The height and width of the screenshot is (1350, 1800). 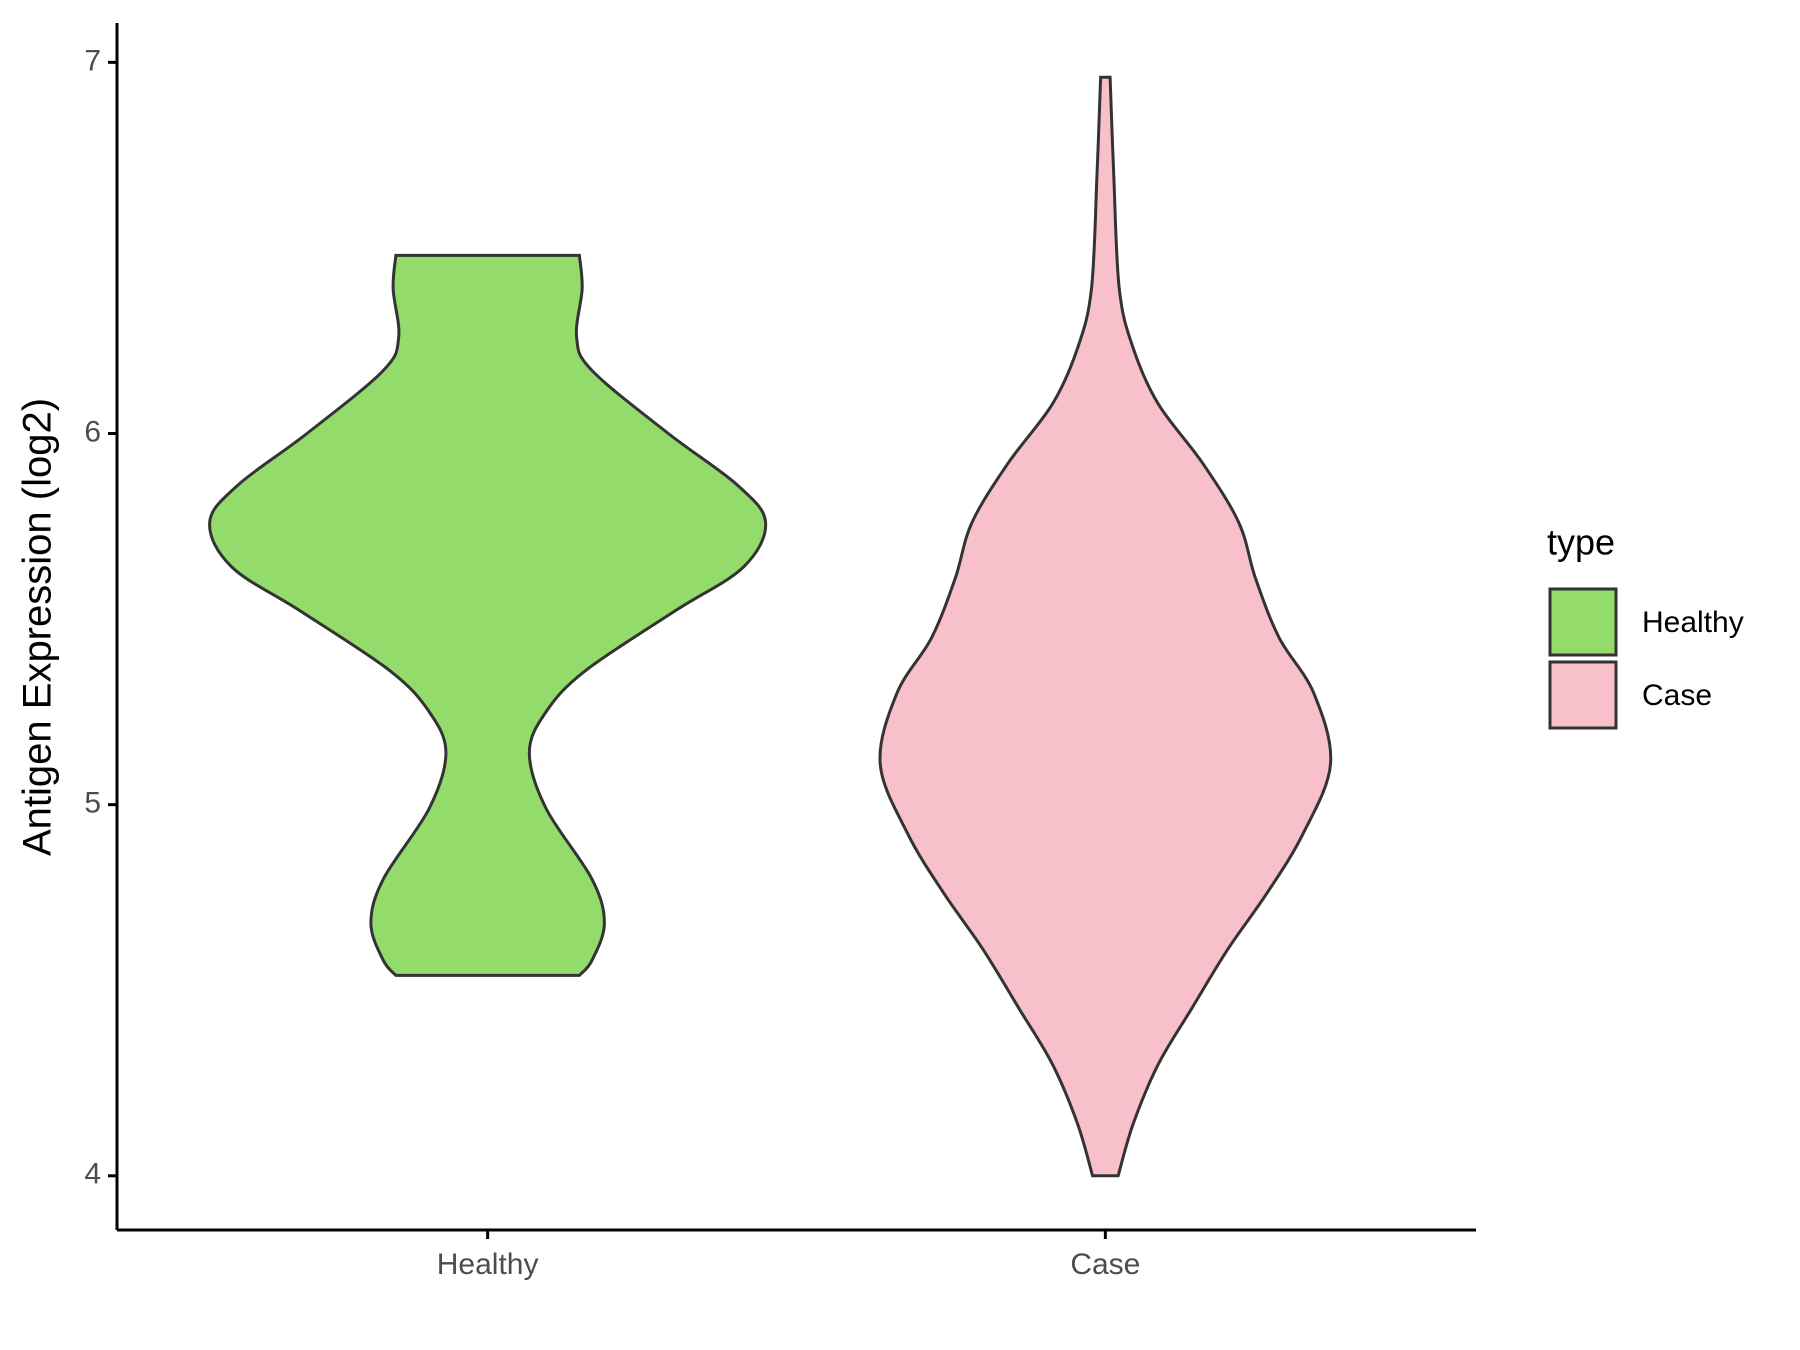 What do you see at coordinates (92, 60) in the screenshot?
I see `y-tick-label: 7` at bounding box center [92, 60].